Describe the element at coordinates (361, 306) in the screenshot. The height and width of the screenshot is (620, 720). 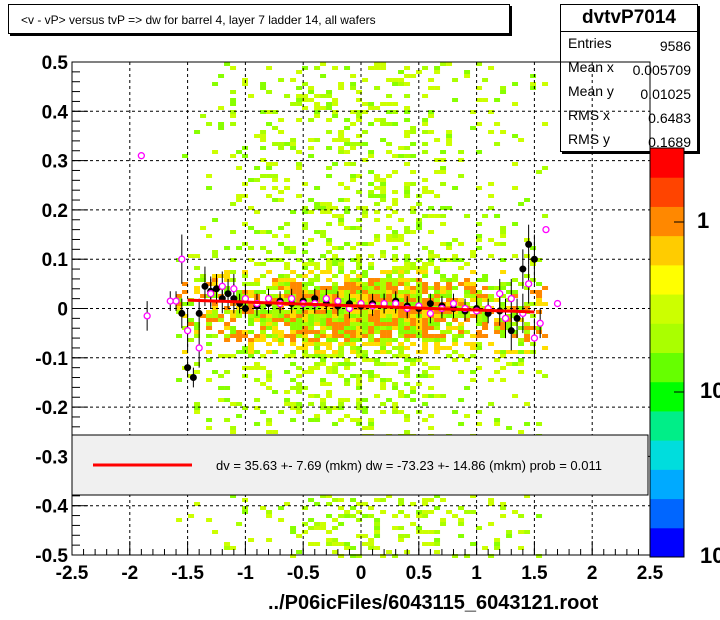
I see `fit-line-segment` at that location.